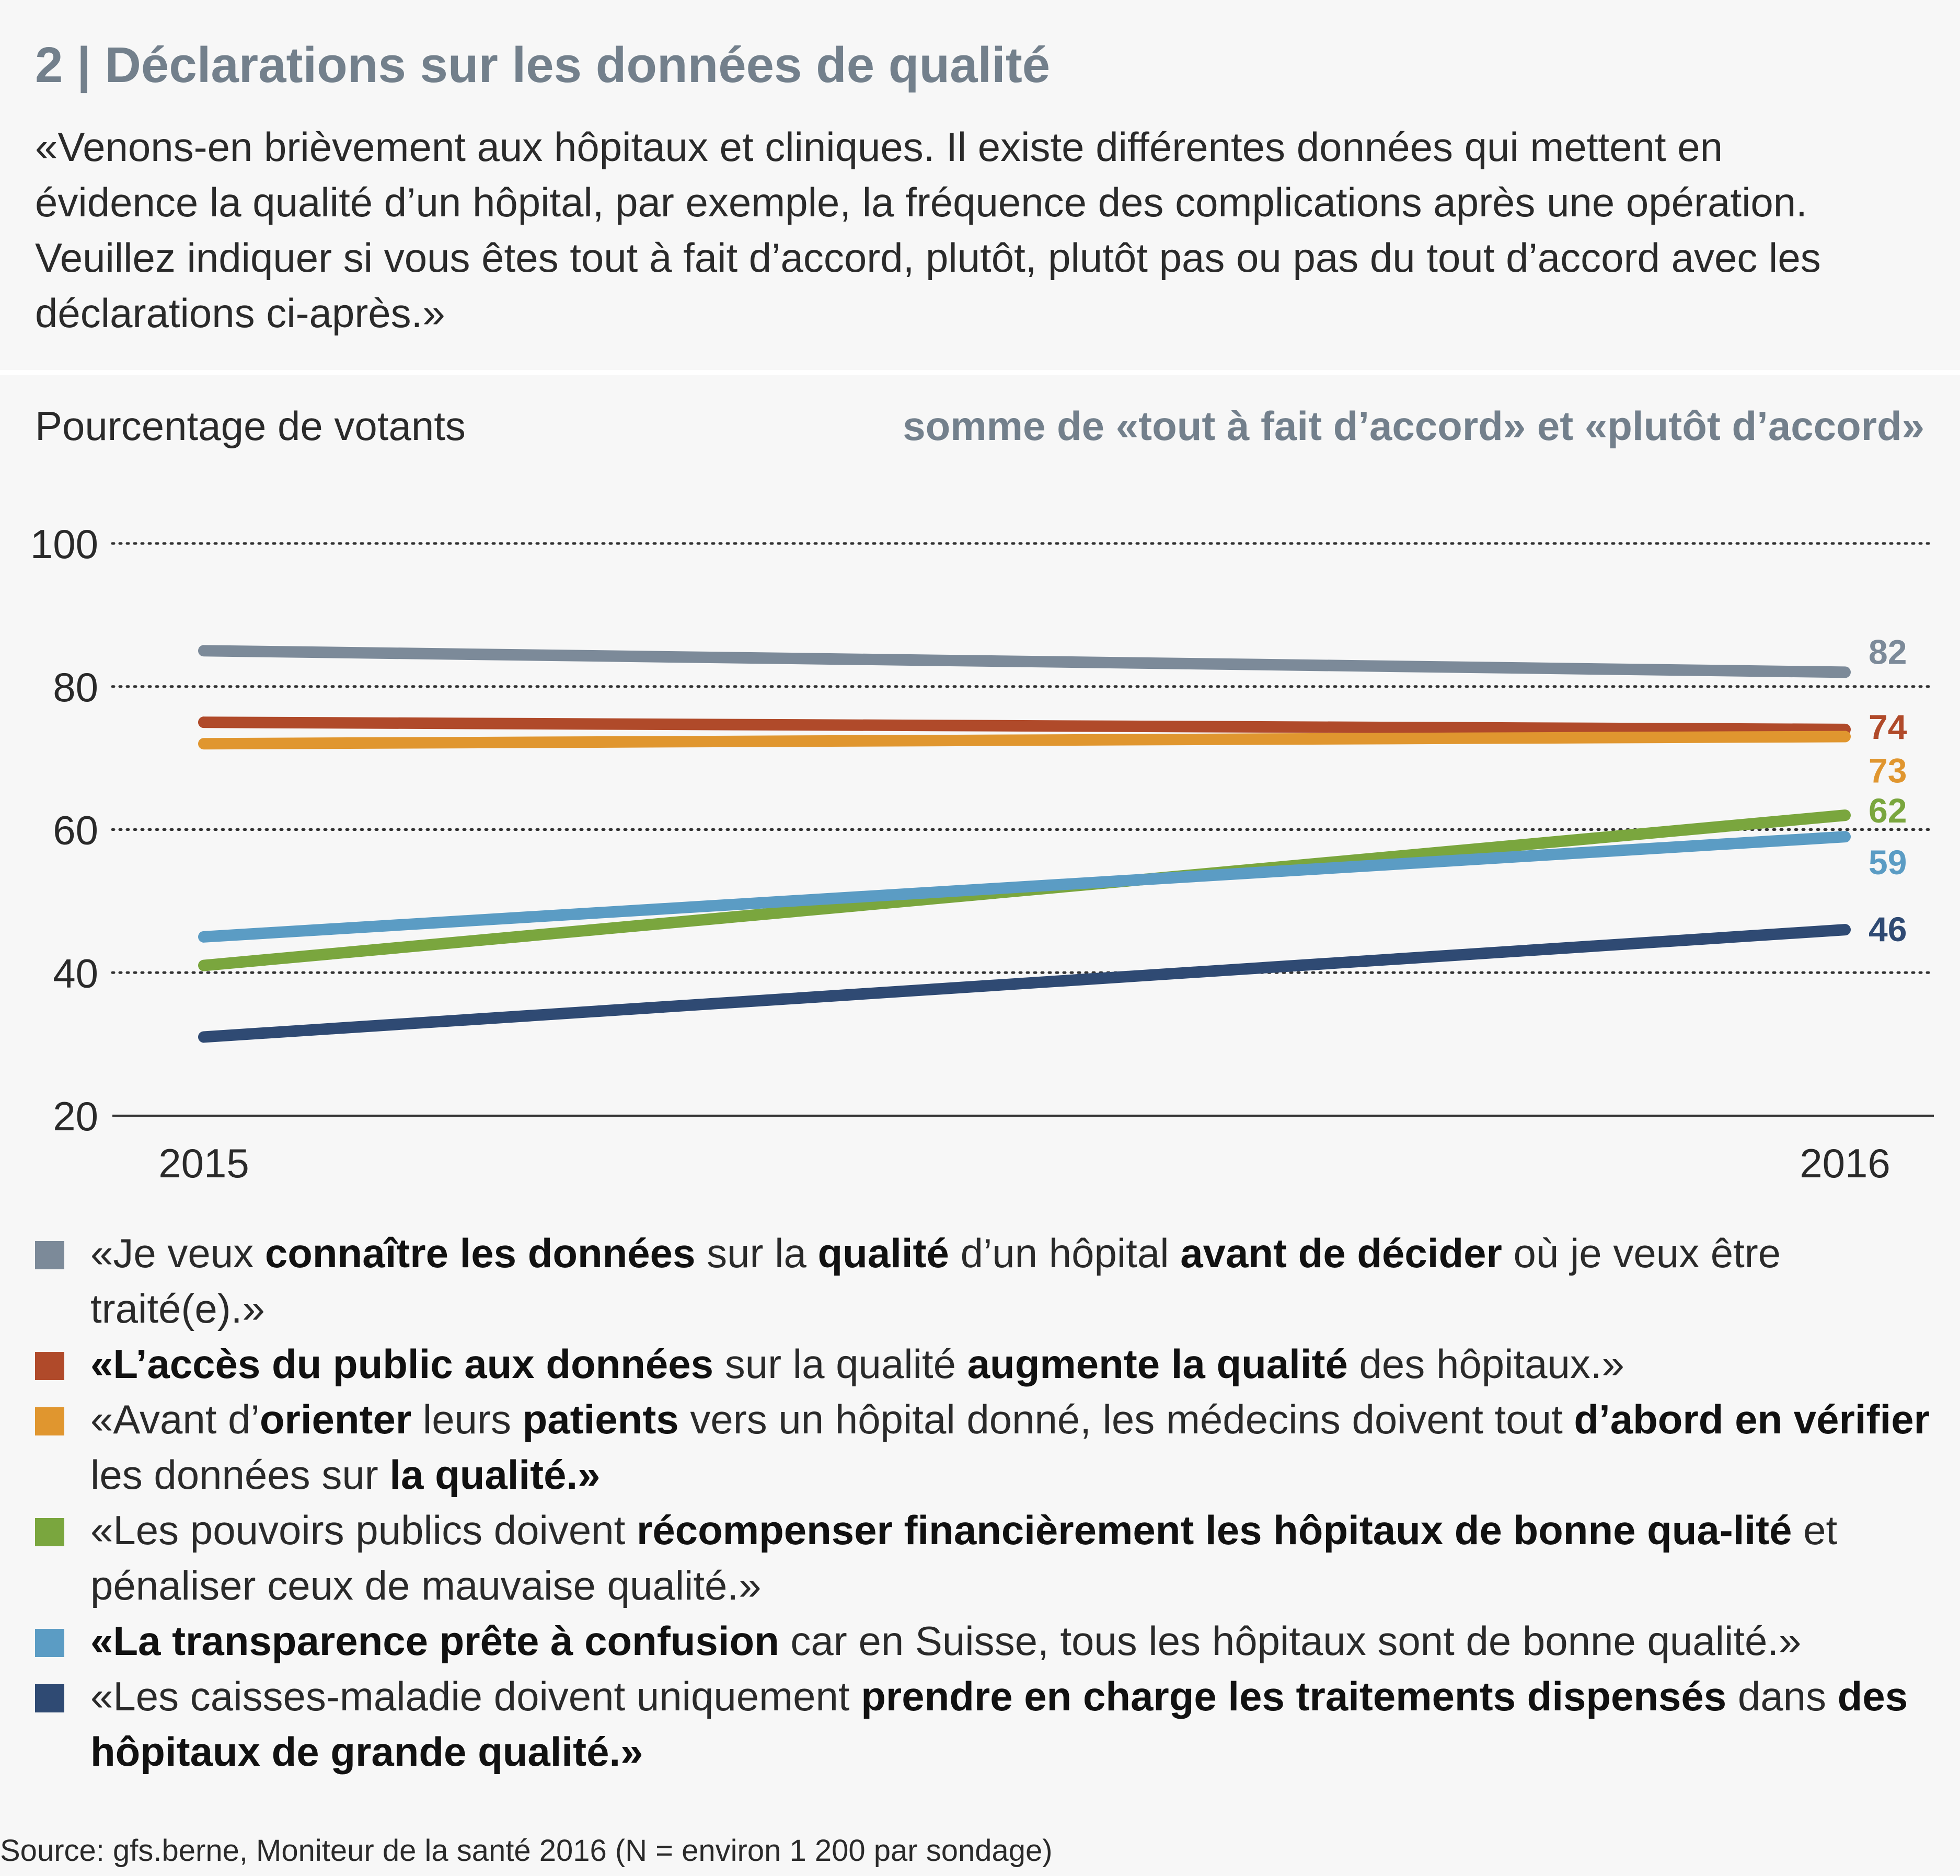 This screenshot has width=1960, height=1876. Describe the element at coordinates (75, 687) in the screenshot. I see `y-tick-label: 80` at that location.